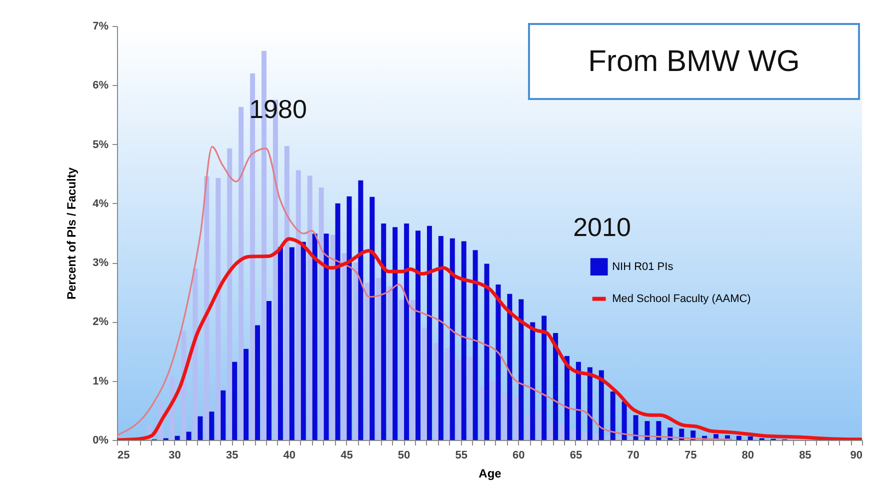 This screenshot has height=503, width=882. I want to click on legend-label: NIH R01 PIs, so click(643, 266).